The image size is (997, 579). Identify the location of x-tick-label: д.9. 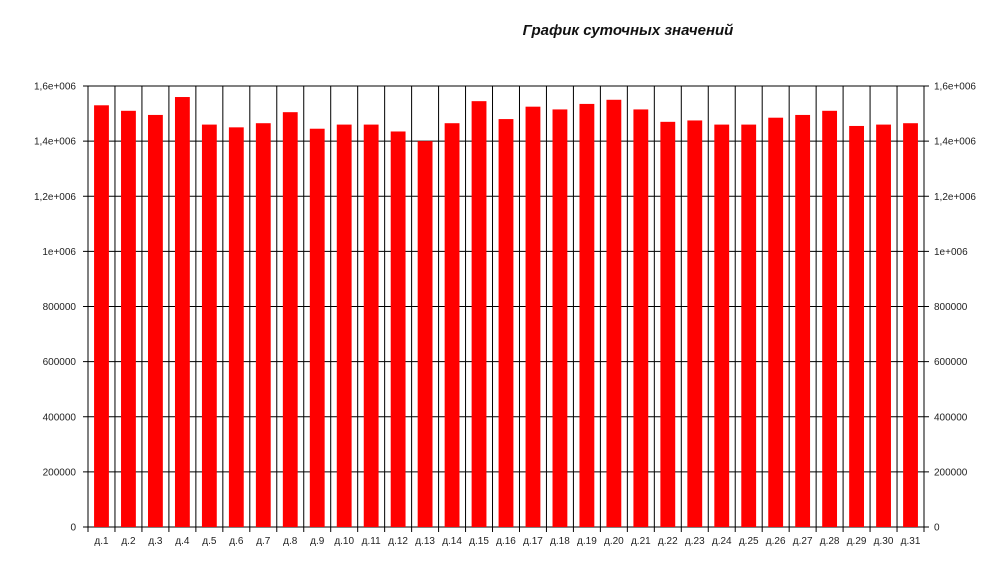
(317, 541).